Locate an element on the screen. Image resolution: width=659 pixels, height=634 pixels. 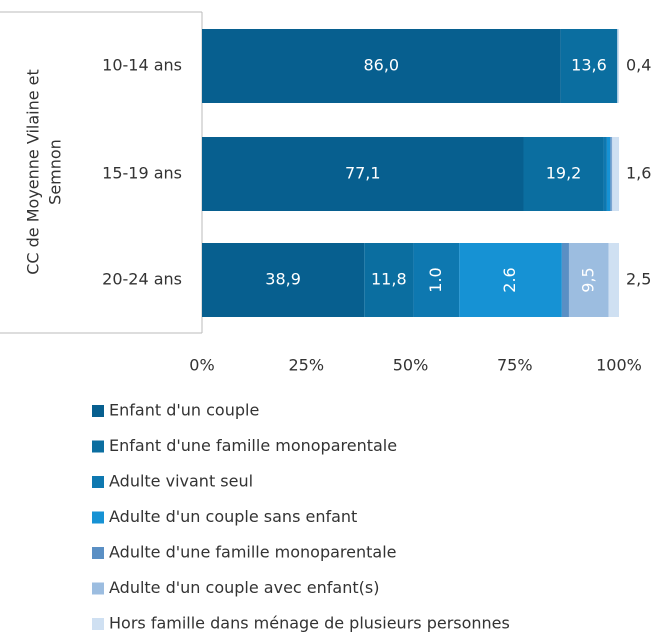
legend-label: Adulte d'un couple avec enfant(s) is located at coordinates (244, 587).